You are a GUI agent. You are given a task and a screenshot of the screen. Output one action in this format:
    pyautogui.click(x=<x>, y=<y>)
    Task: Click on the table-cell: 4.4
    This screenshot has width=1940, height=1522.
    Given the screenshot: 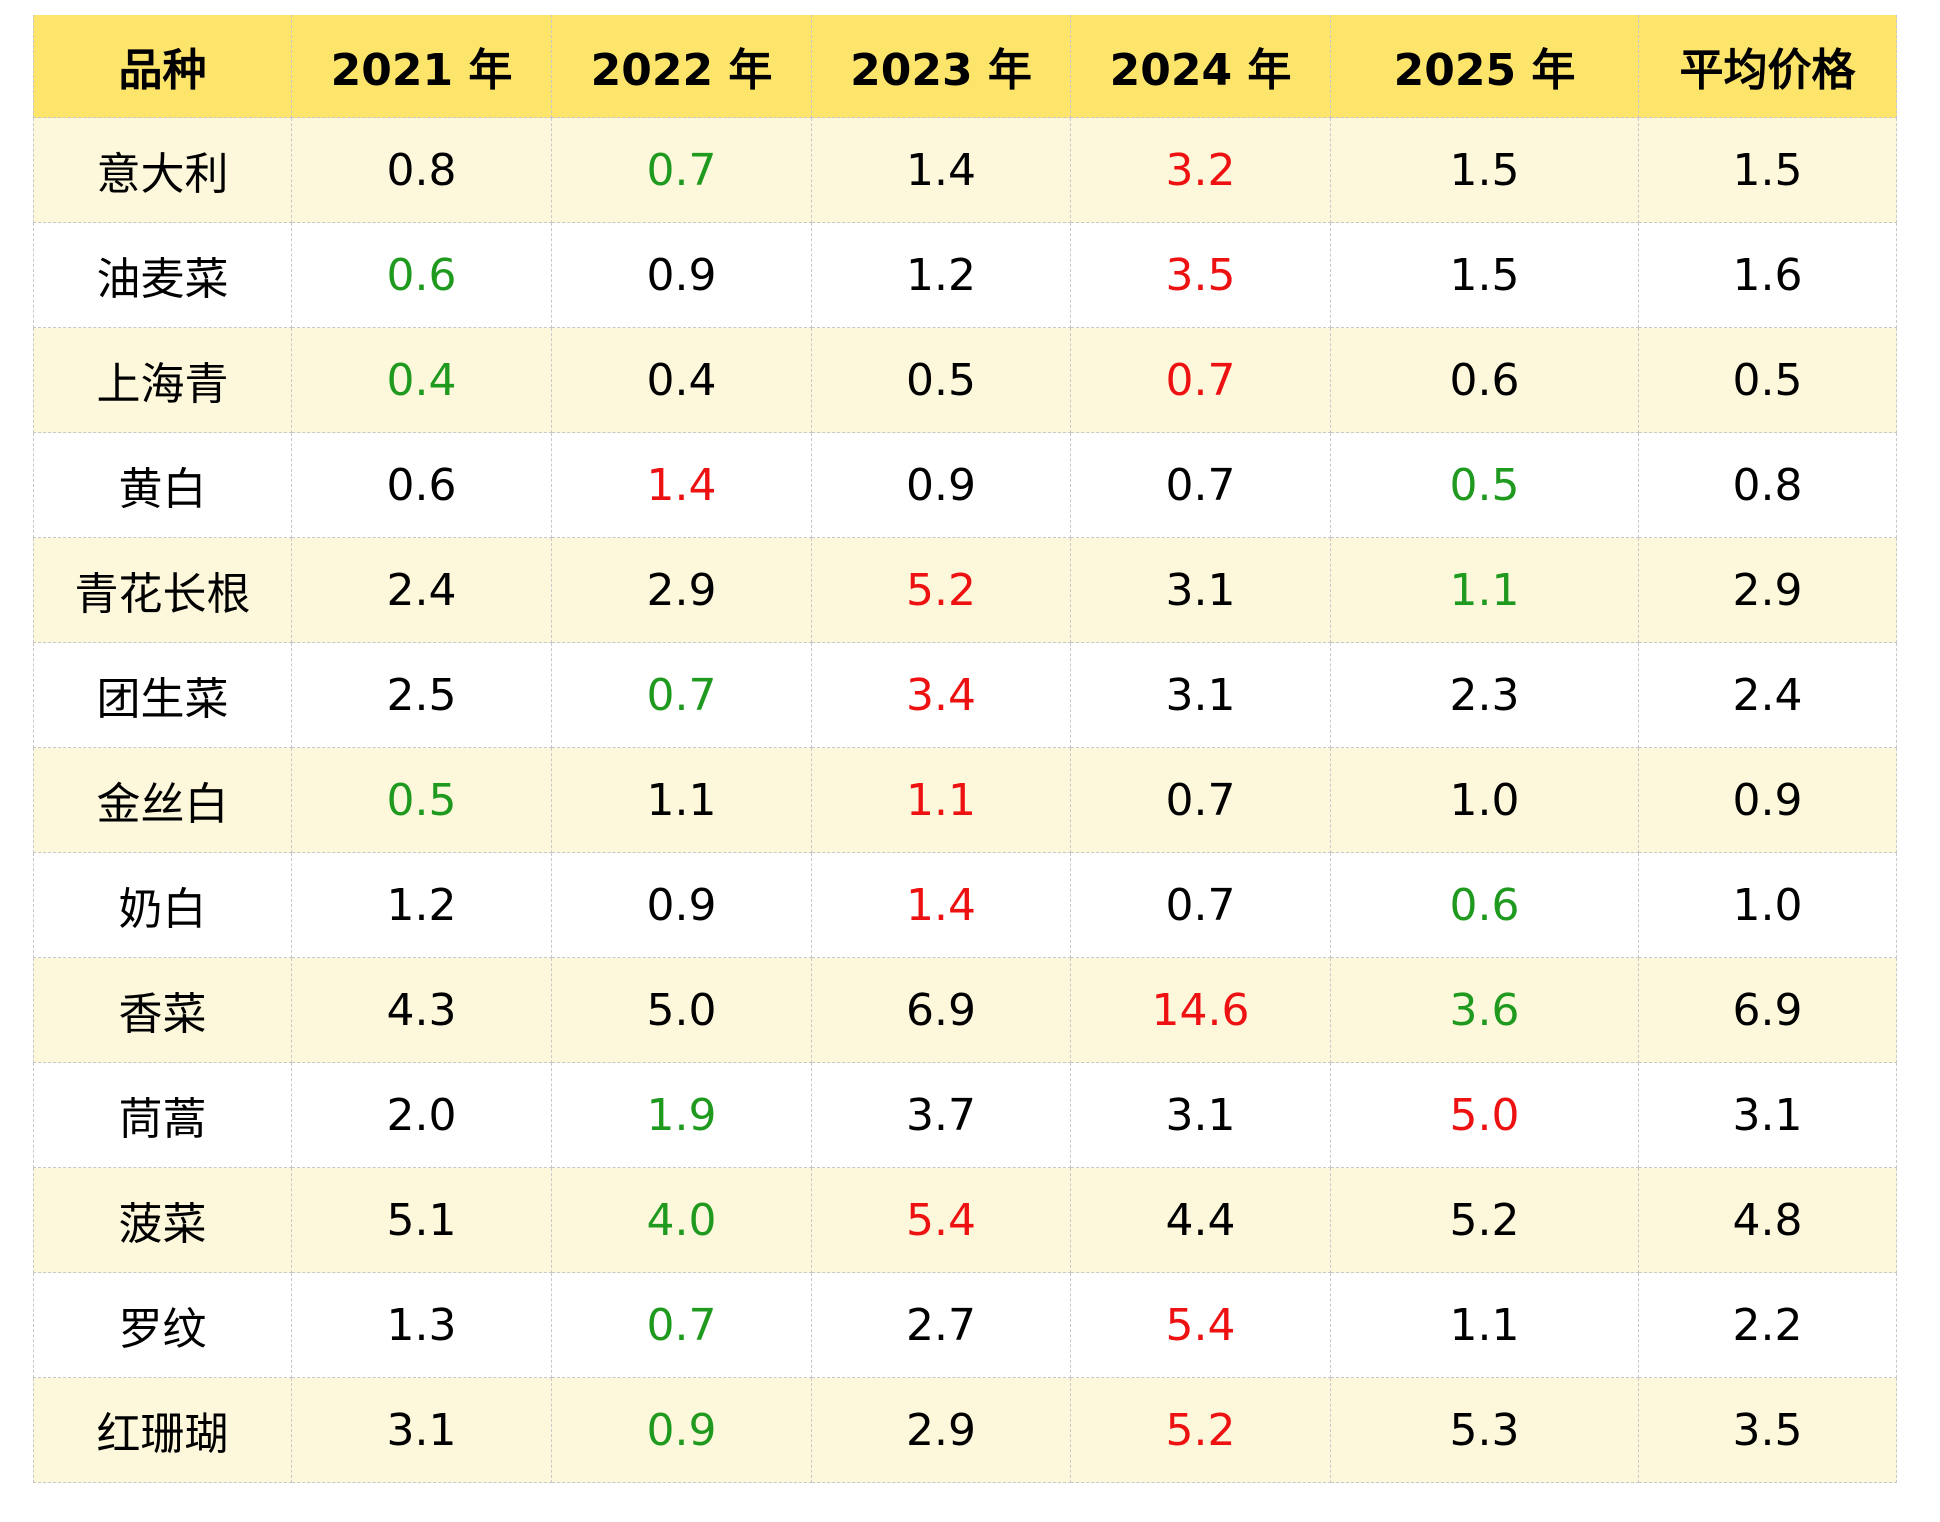 What is the action you would take?
    pyautogui.click(x=1201, y=1220)
    